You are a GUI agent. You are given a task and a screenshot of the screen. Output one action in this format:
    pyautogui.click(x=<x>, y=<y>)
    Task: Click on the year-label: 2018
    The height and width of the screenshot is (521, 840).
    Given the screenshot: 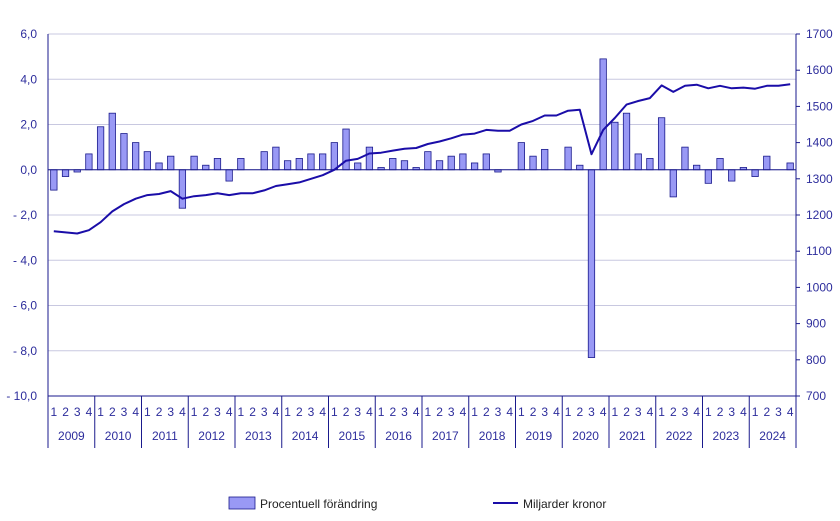 What is the action you would take?
    pyautogui.click(x=492, y=436)
    